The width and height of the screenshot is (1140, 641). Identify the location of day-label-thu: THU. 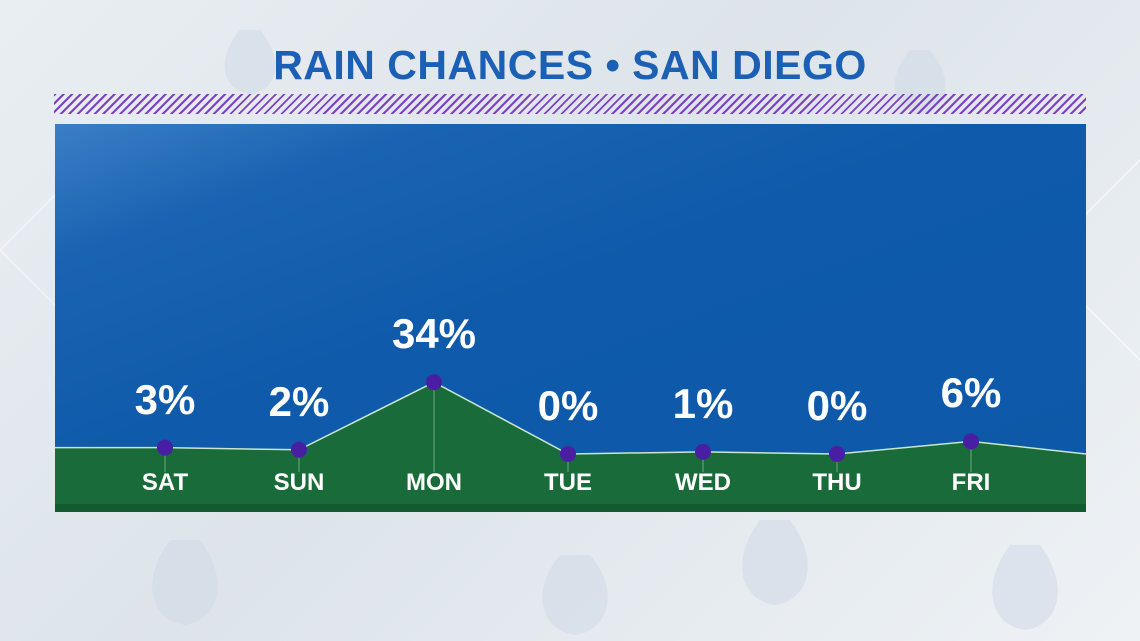
(837, 482).